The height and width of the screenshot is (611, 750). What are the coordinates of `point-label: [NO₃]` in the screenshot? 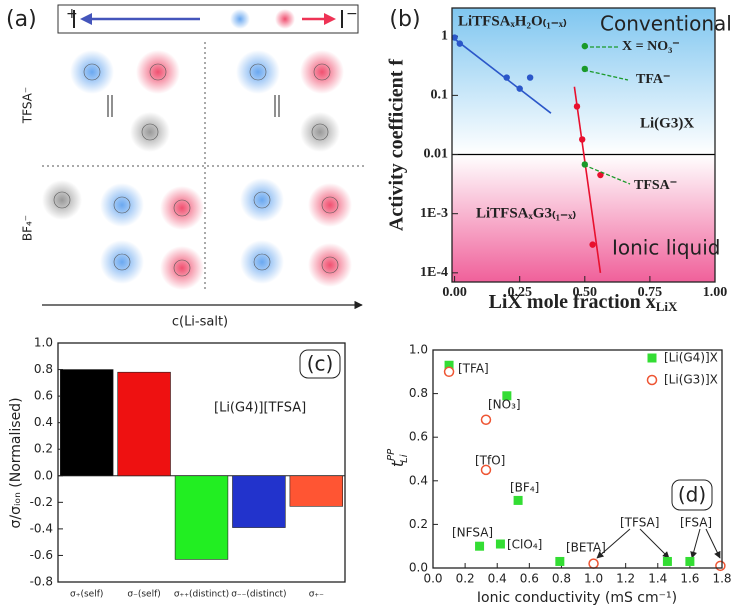 It's located at (504, 405).